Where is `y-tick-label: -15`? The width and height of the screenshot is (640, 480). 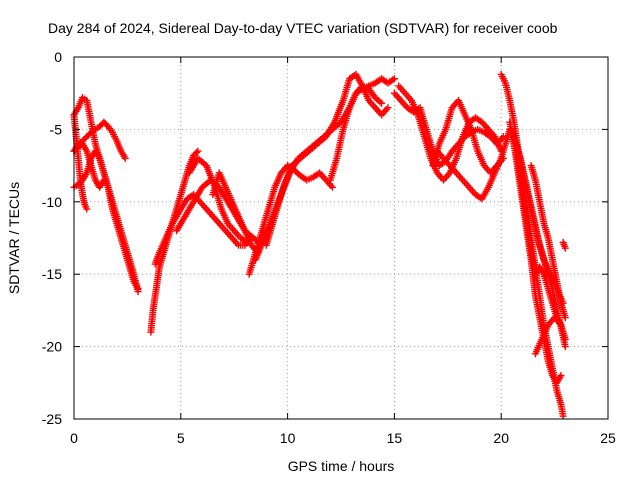 y-tick-label: -15 is located at coordinates (52, 274).